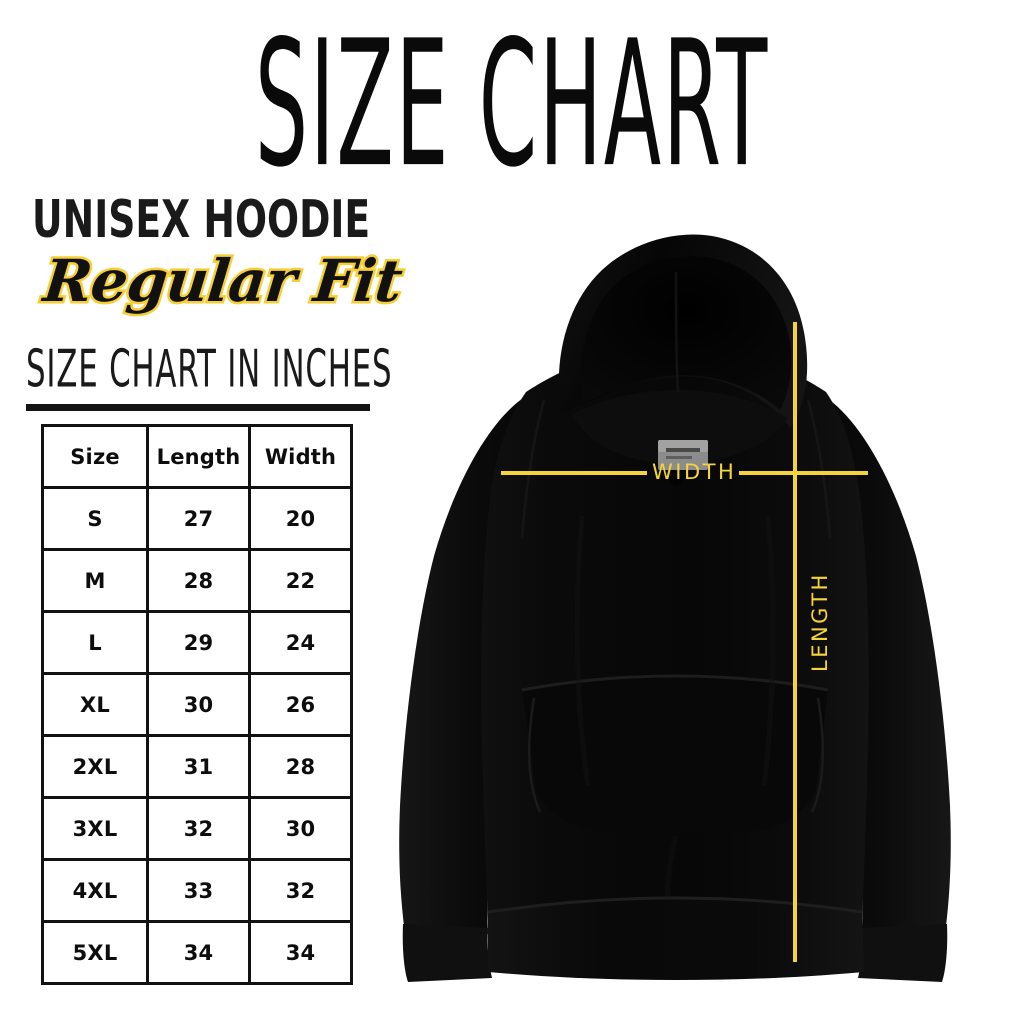 The width and height of the screenshot is (1024, 1024). I want to click on page-title: SIZE CHART, so click(512, 105).